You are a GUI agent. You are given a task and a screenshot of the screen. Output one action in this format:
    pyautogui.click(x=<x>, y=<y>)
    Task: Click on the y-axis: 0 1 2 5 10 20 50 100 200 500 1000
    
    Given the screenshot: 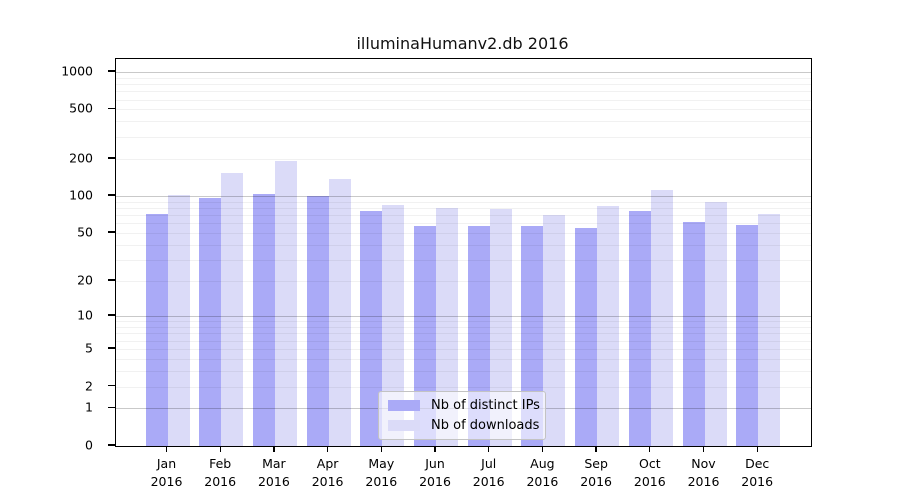 What is the action you would take?
    pyautogui.click(x=57, y=255)
    